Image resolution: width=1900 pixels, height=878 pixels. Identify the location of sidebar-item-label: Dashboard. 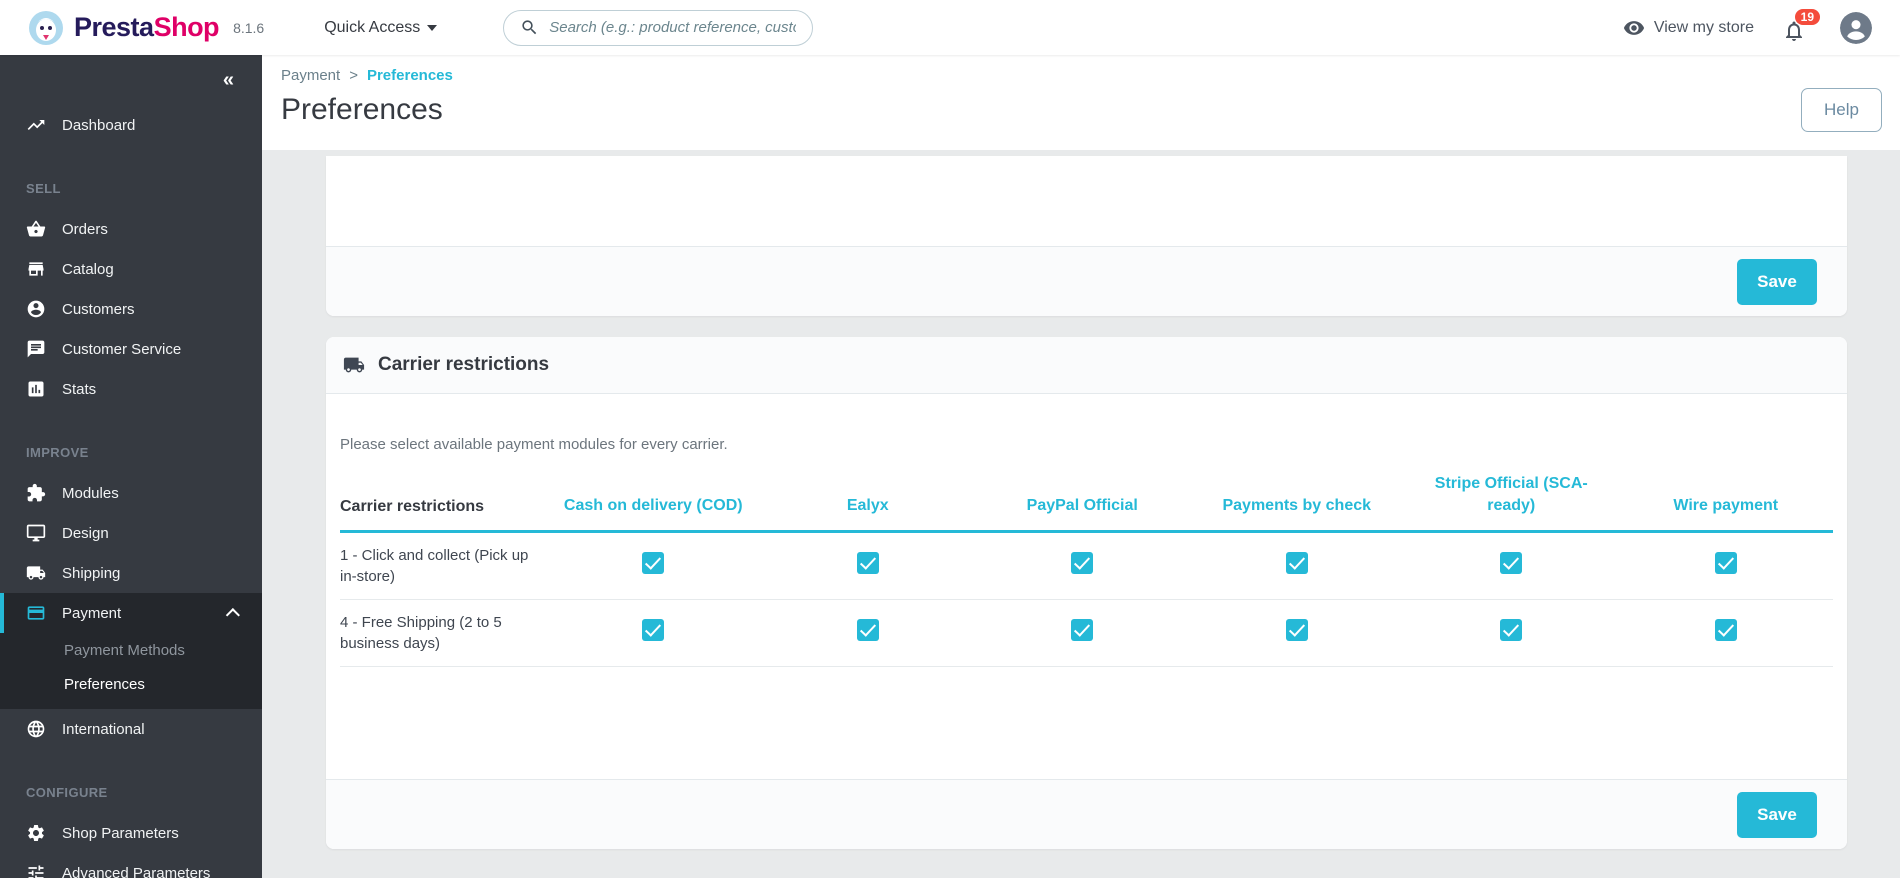
(99, 125).